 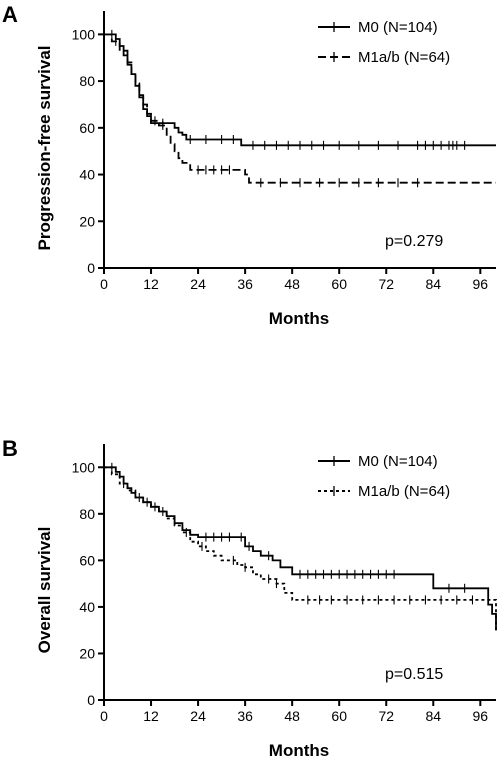 I want to click on y-tick-label-b-40: 40, so click(x=87, y=607).